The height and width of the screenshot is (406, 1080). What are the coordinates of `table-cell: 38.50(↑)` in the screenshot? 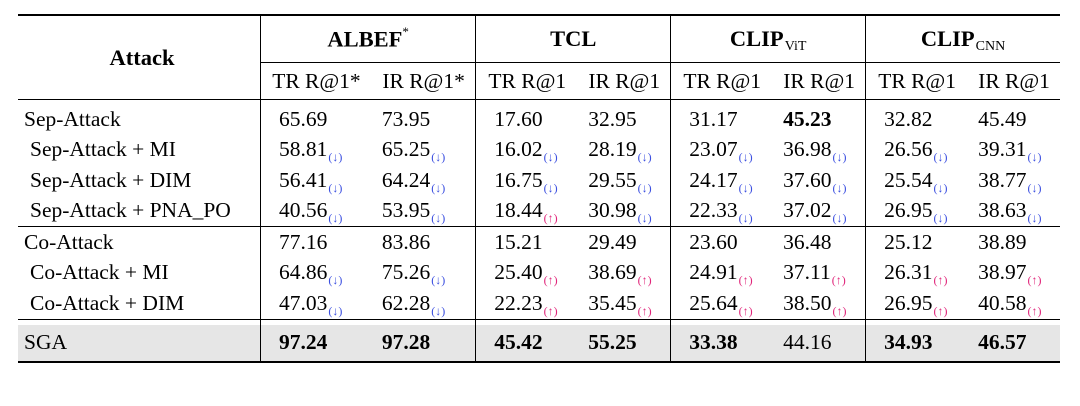 It's located at (819, 303).